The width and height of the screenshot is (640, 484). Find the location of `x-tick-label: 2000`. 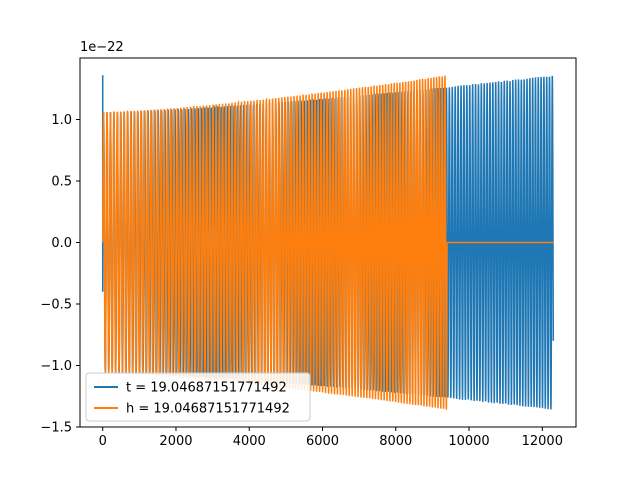

x-tick-label: 2000 is located at coordinates (175, 441).